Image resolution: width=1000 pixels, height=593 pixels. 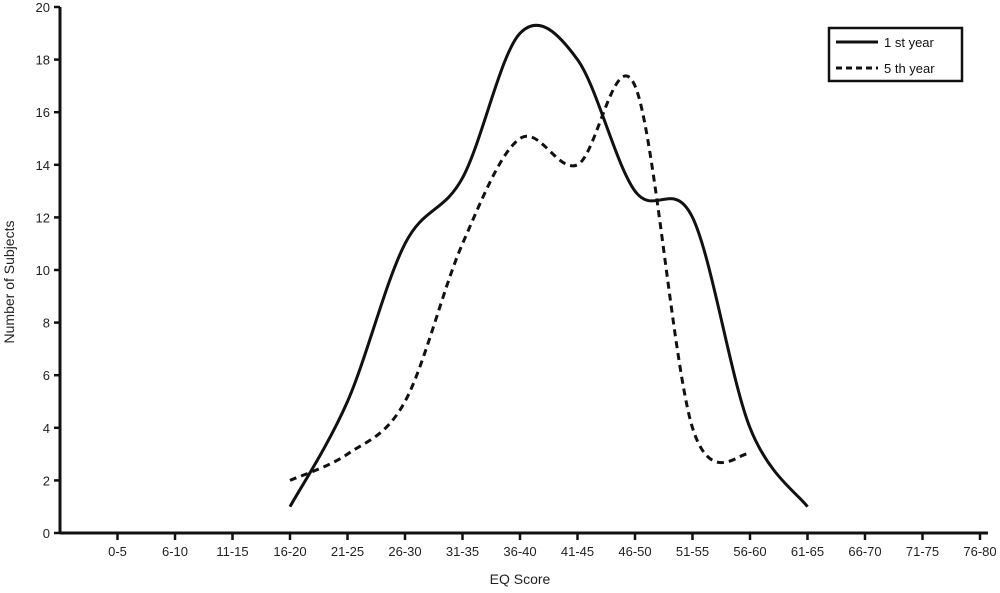 I want to click on x-tick-label: 51-55, so click(x=692, y=551).